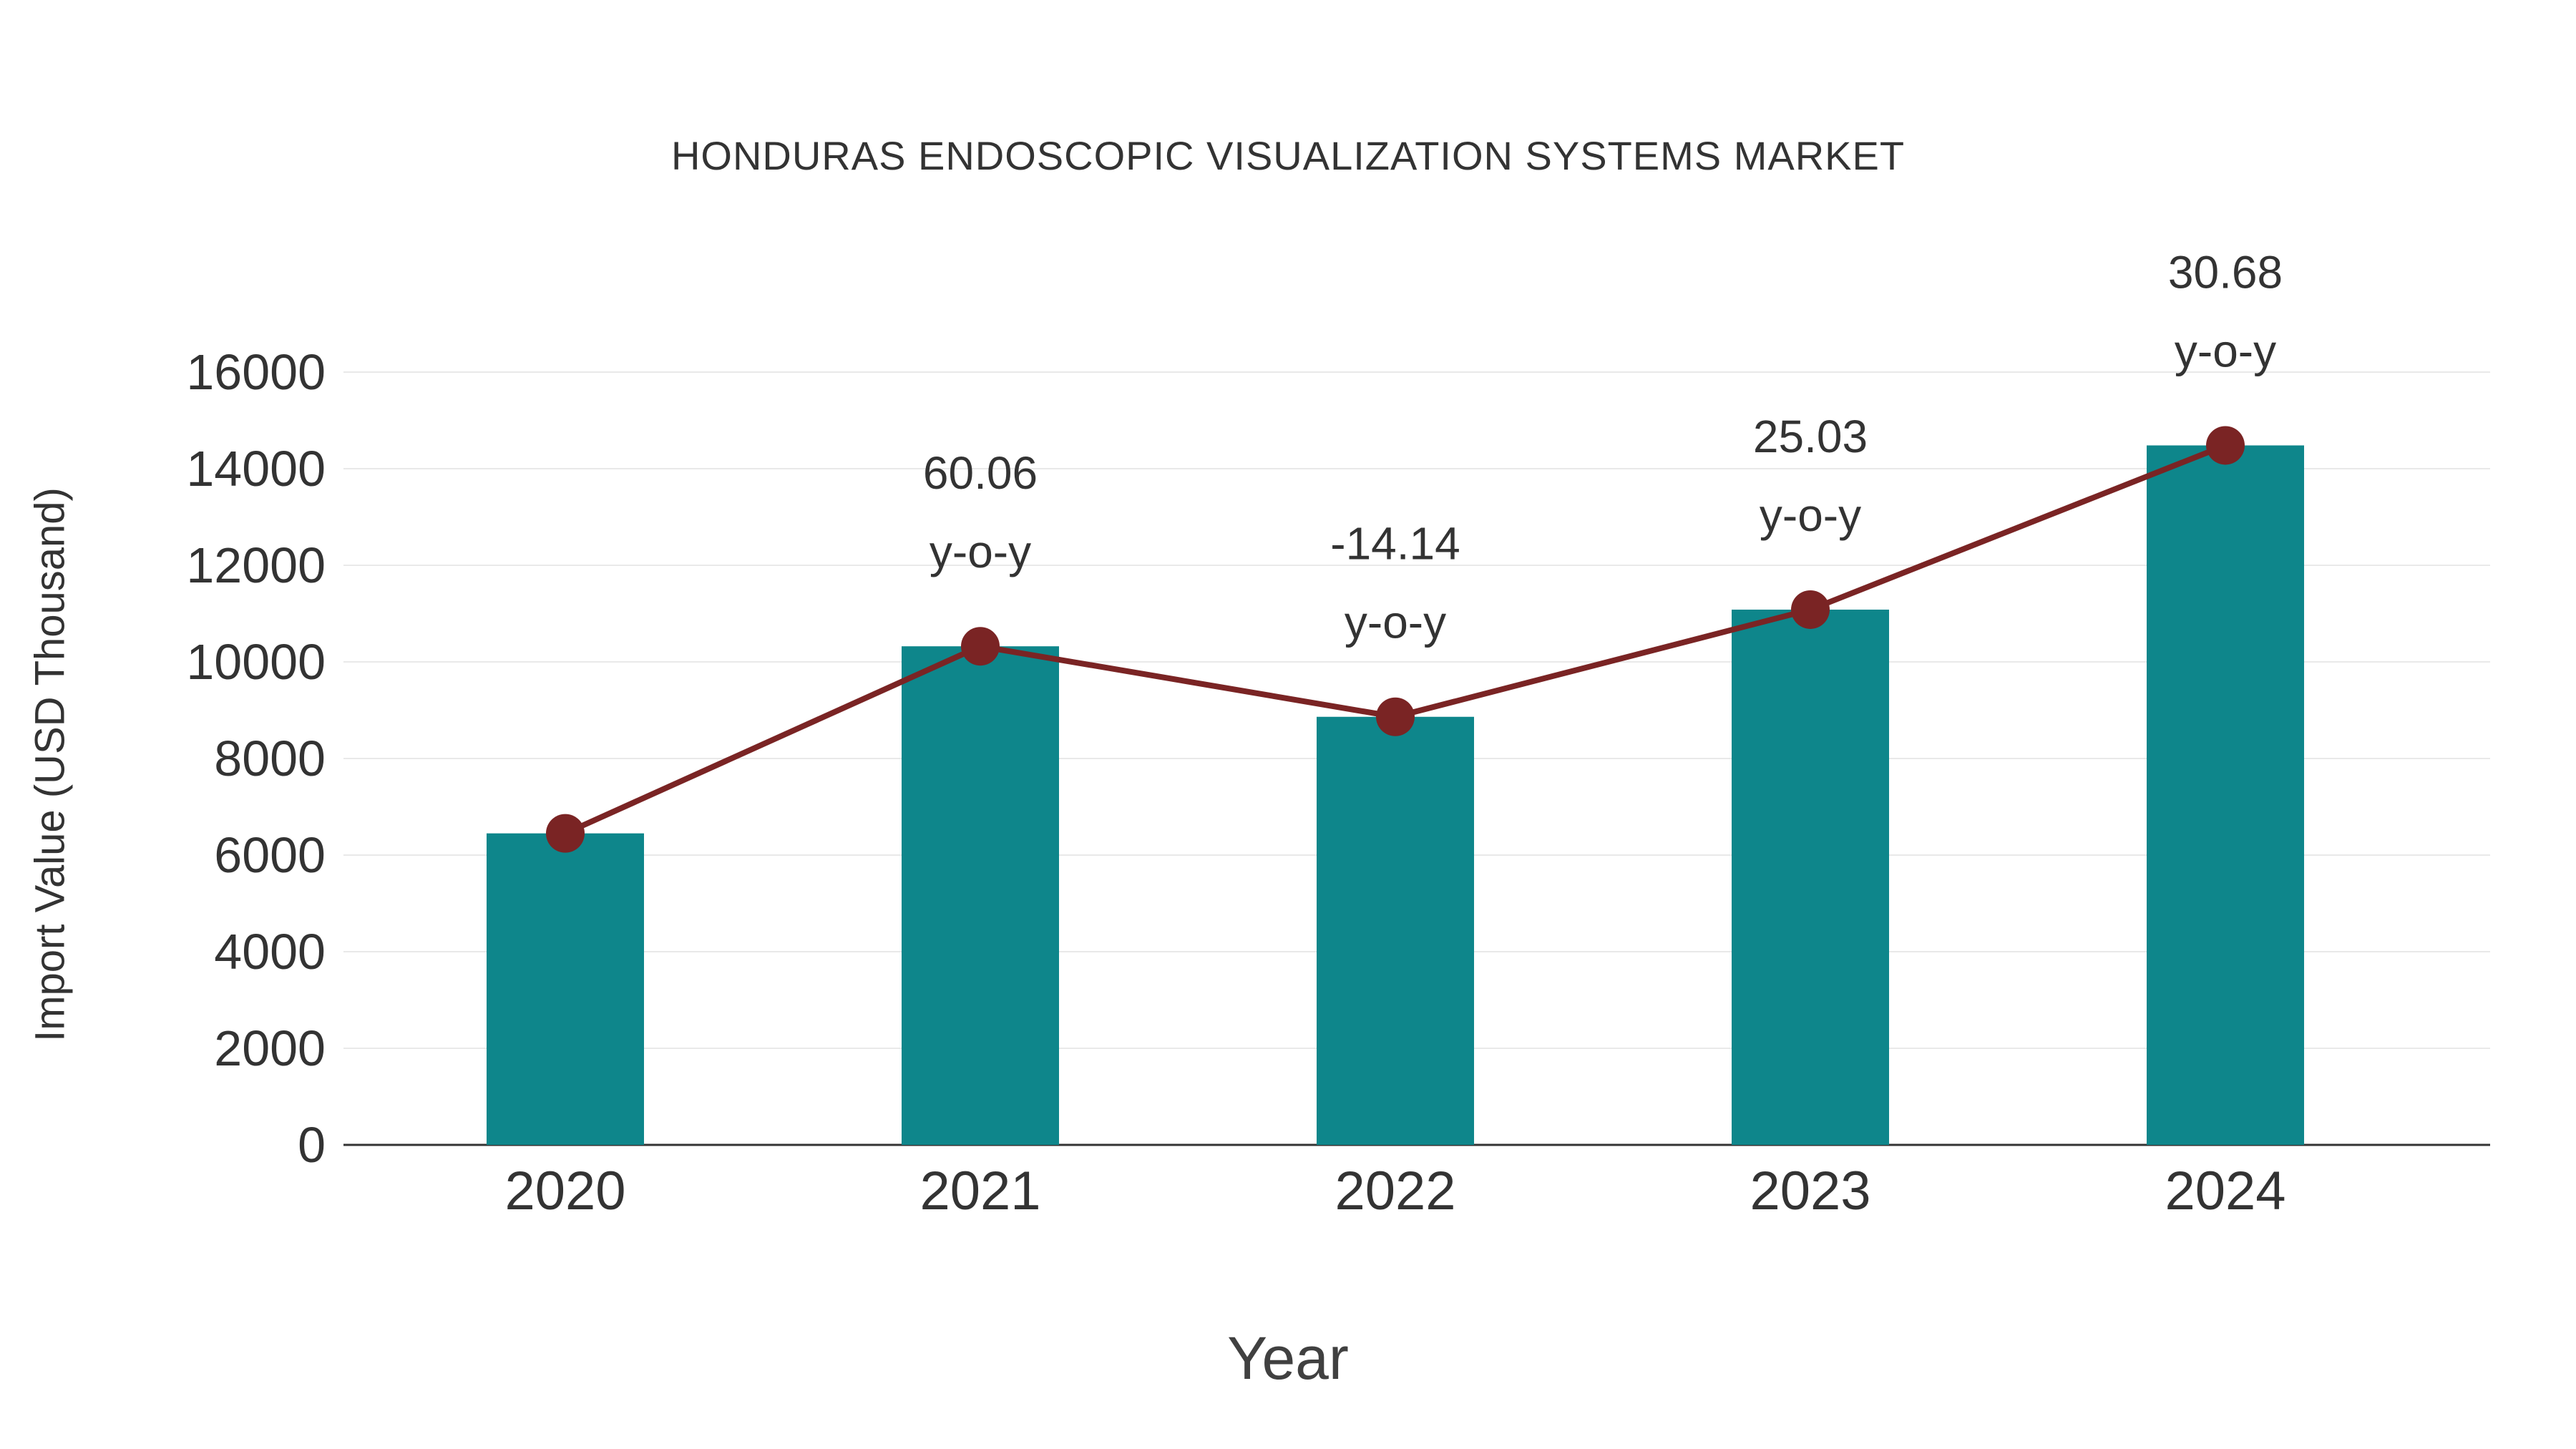  Describe the element at coordinates (1810, 515) in the screenshot. I see `yoy-suffix-2023: y-o-y` at that location.